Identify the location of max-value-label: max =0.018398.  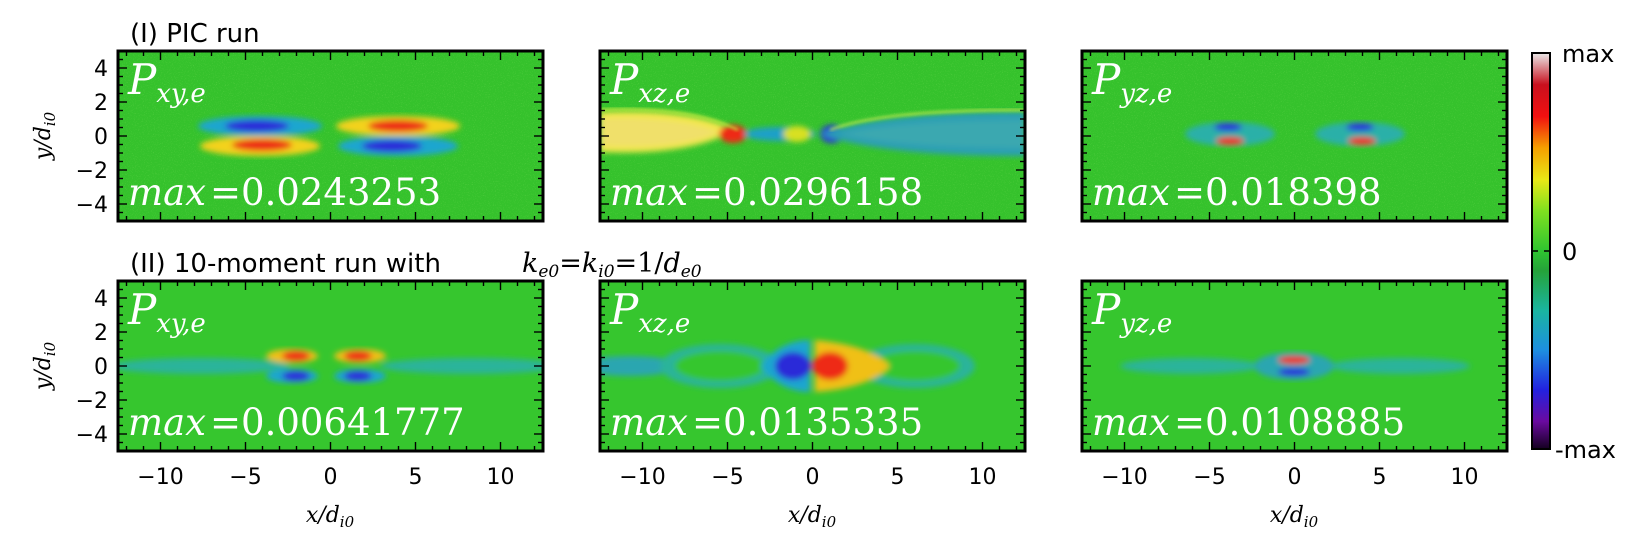
(1237, 192).